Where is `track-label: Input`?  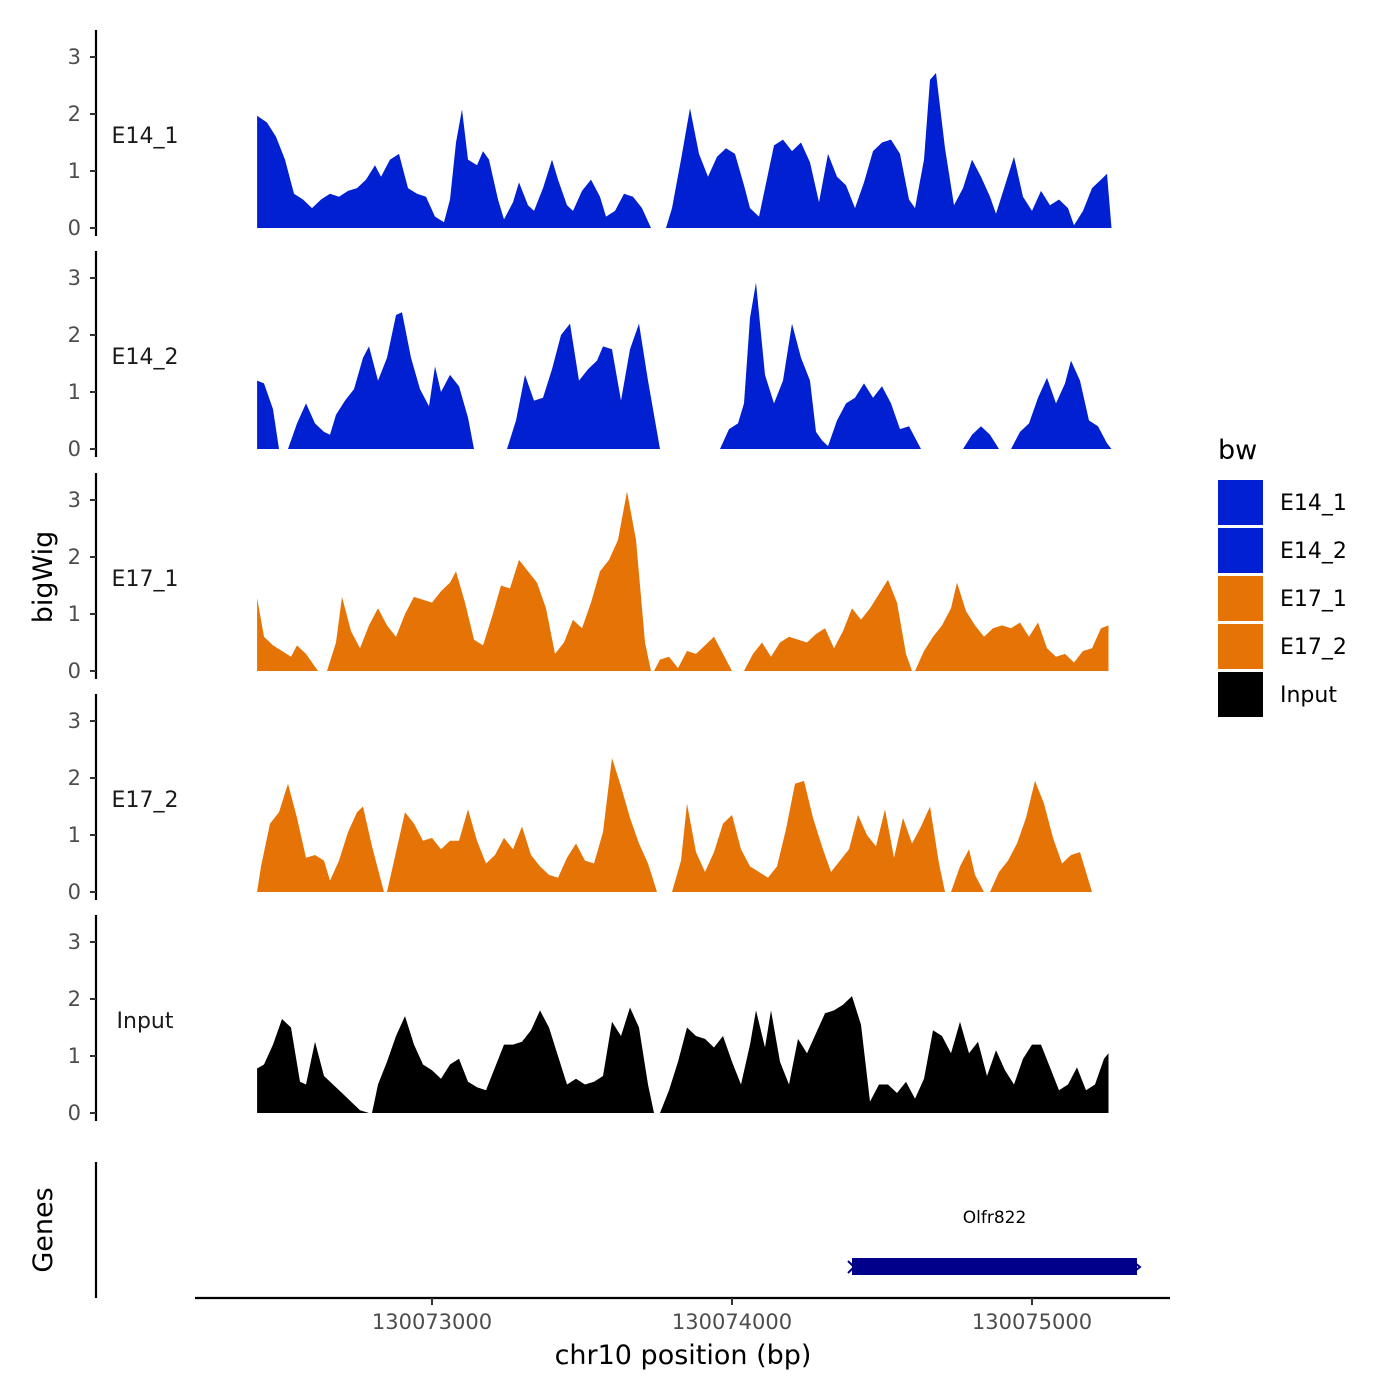
track-label: Input is located at coordinates (145, 1021).